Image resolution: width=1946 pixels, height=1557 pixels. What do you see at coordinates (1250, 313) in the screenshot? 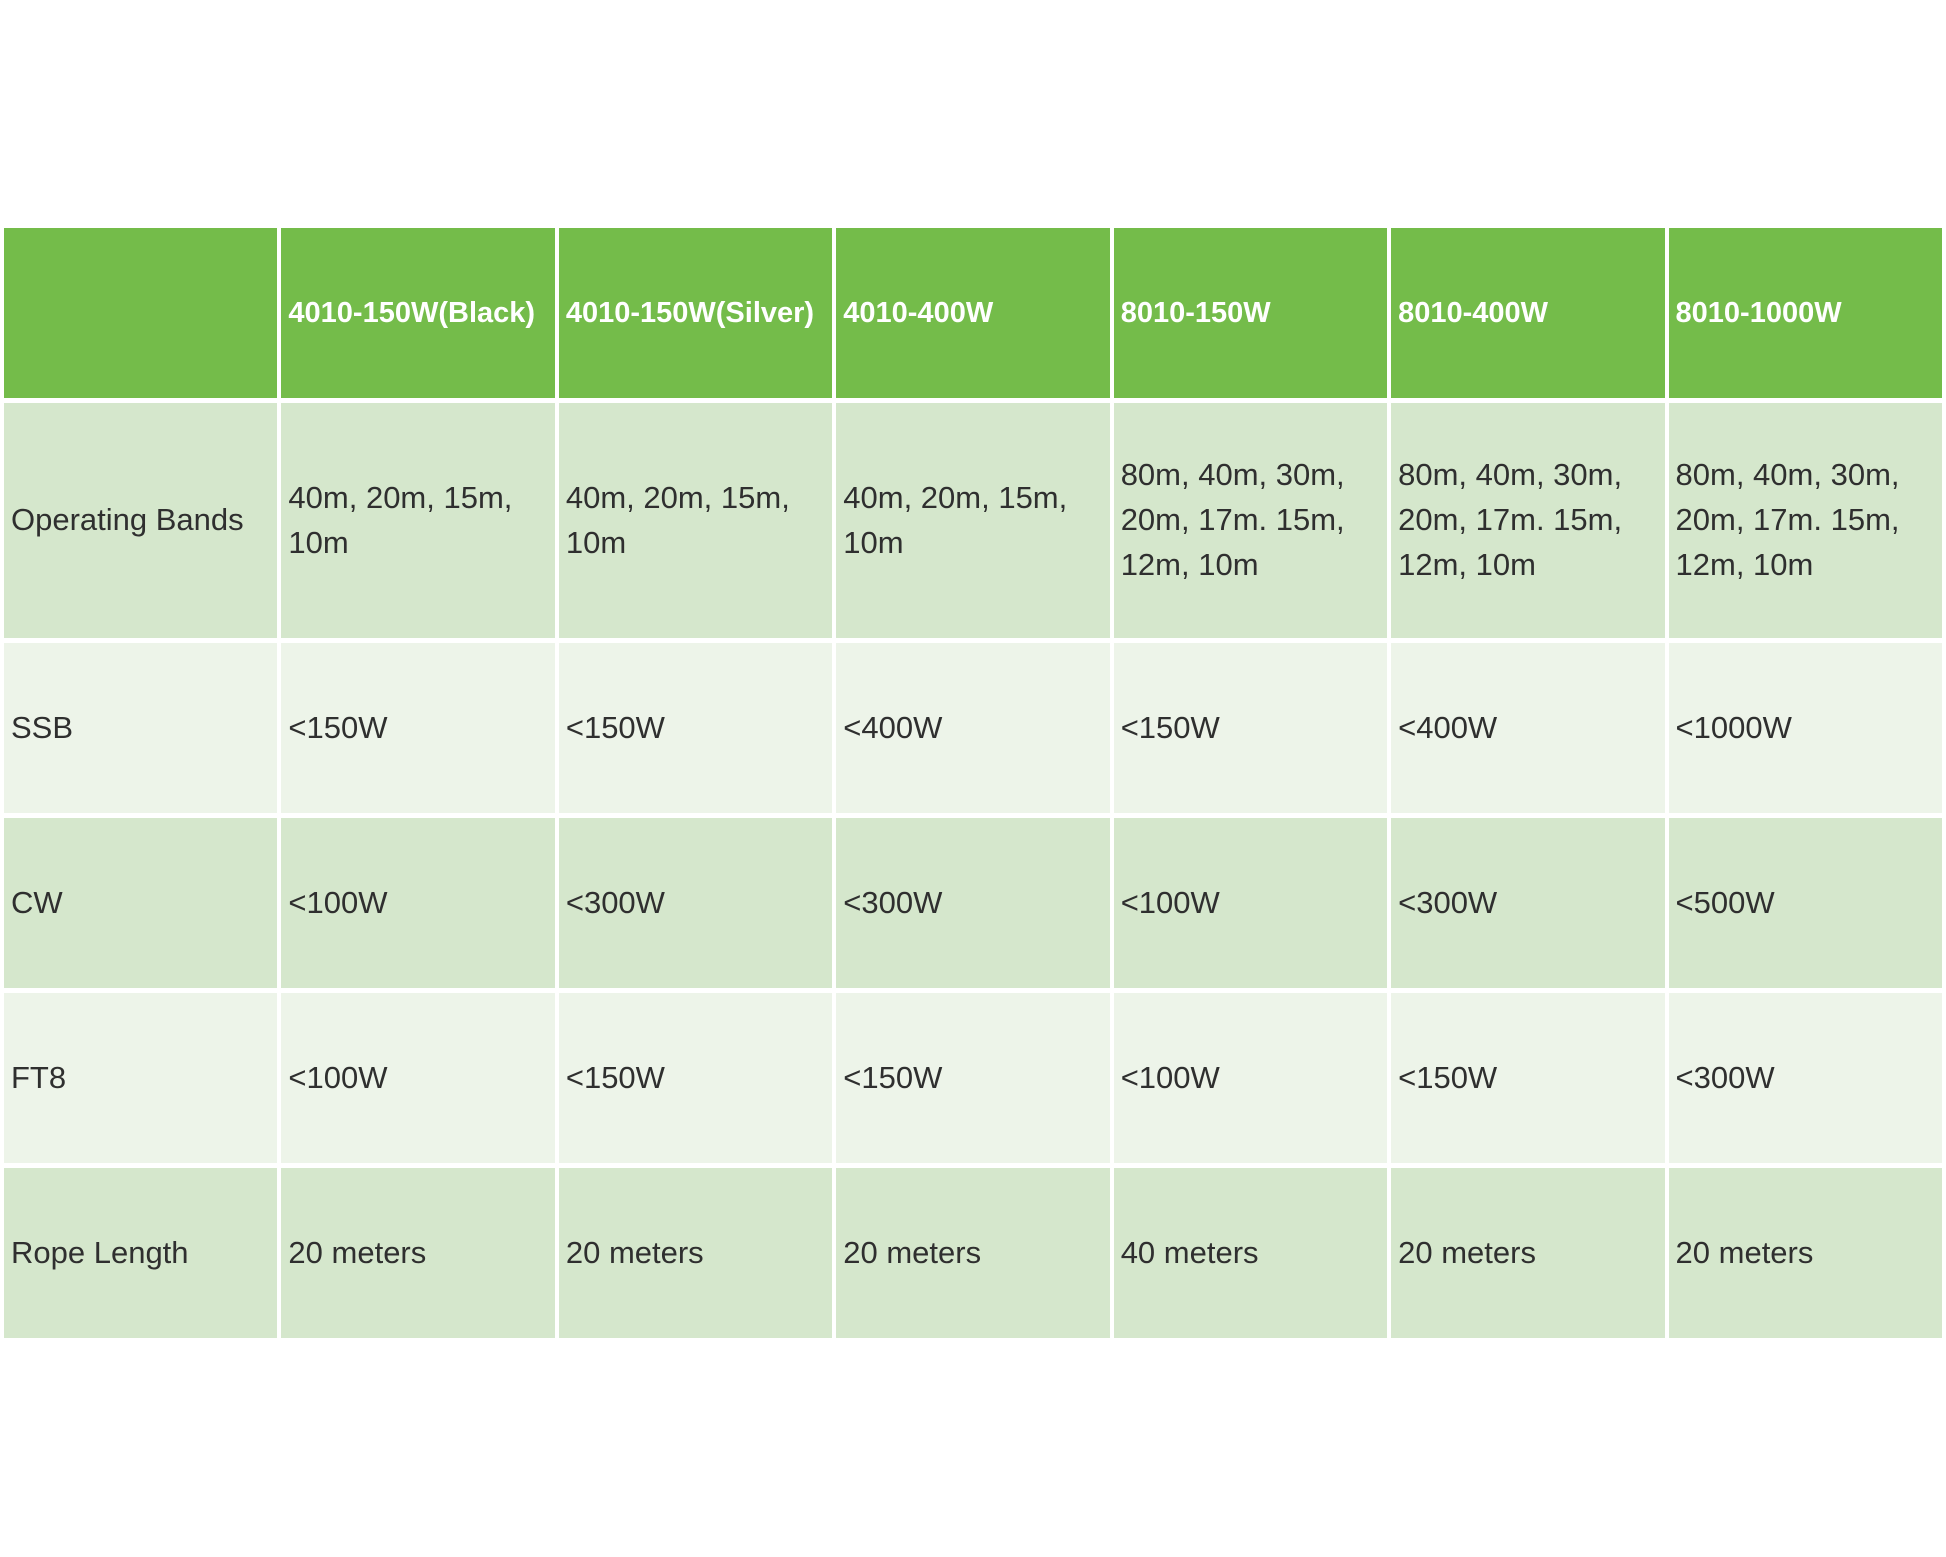
I see `header-cell-8010-150w: 8010-150W` at bounding box center [1250, 313].